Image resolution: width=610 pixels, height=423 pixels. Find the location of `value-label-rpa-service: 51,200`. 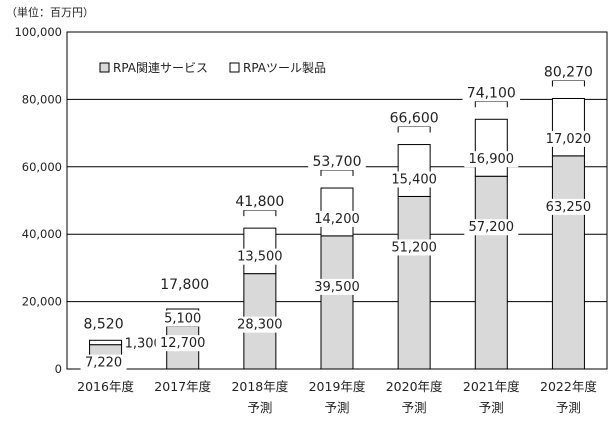

value-label-rpa-service: 51,200 is located at coordinates (414, 247).